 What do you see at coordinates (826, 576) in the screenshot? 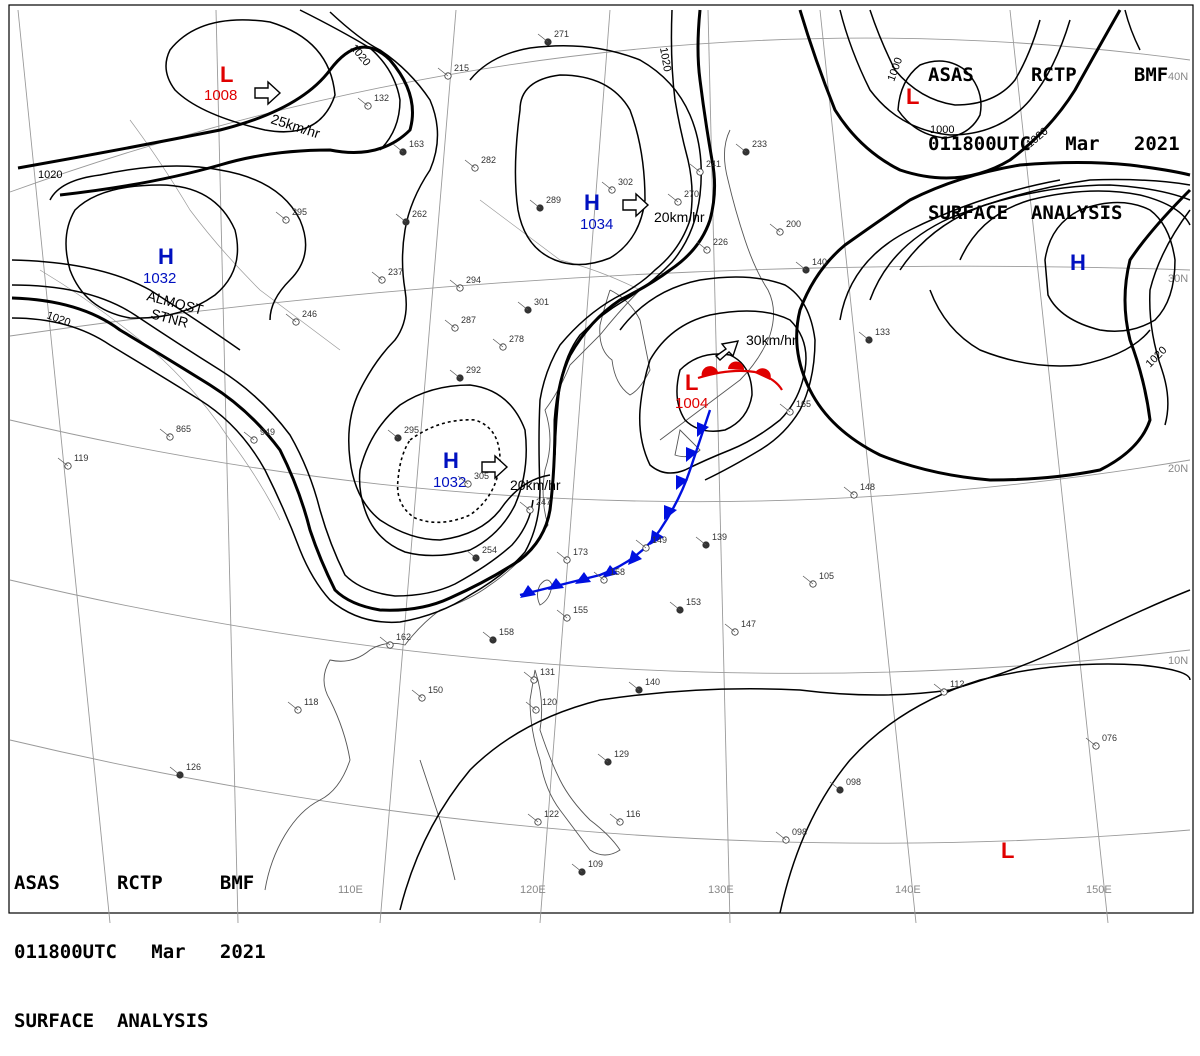
I see `station-pressure: 105` at bounding box center [826, 576].